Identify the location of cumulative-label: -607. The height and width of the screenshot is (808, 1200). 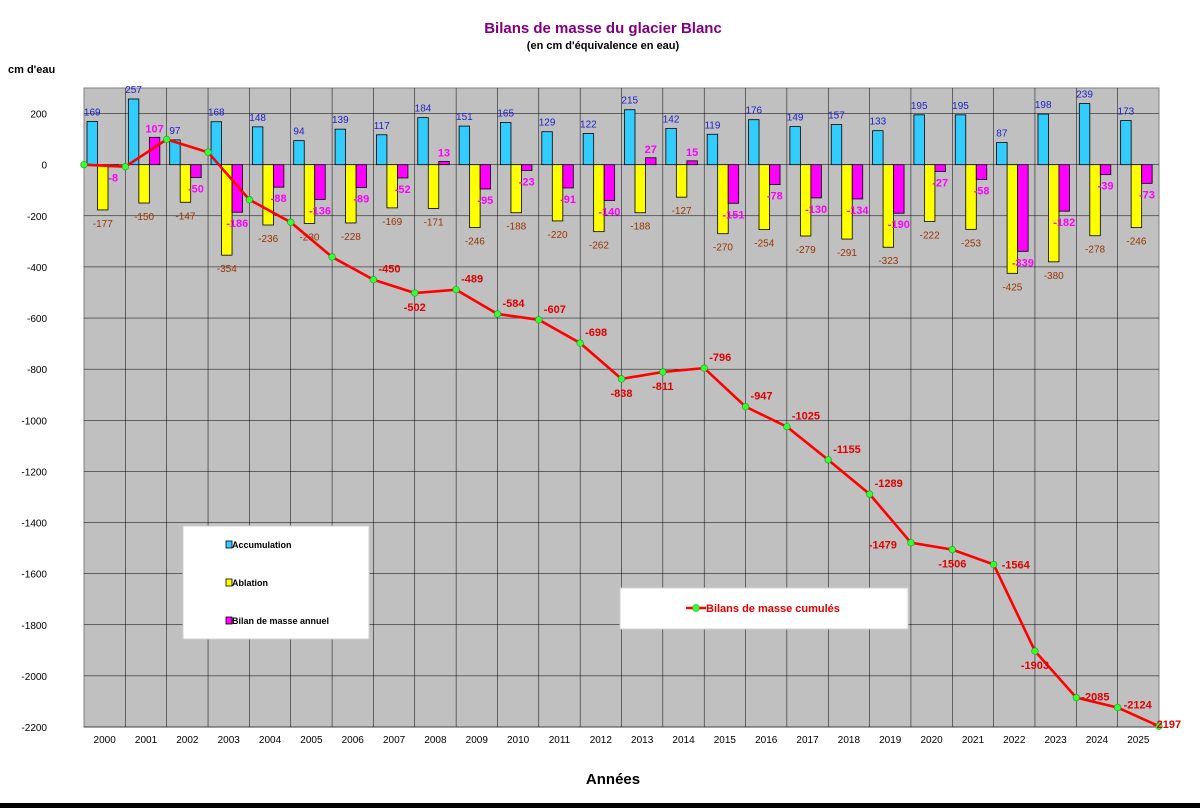
(555, 310).